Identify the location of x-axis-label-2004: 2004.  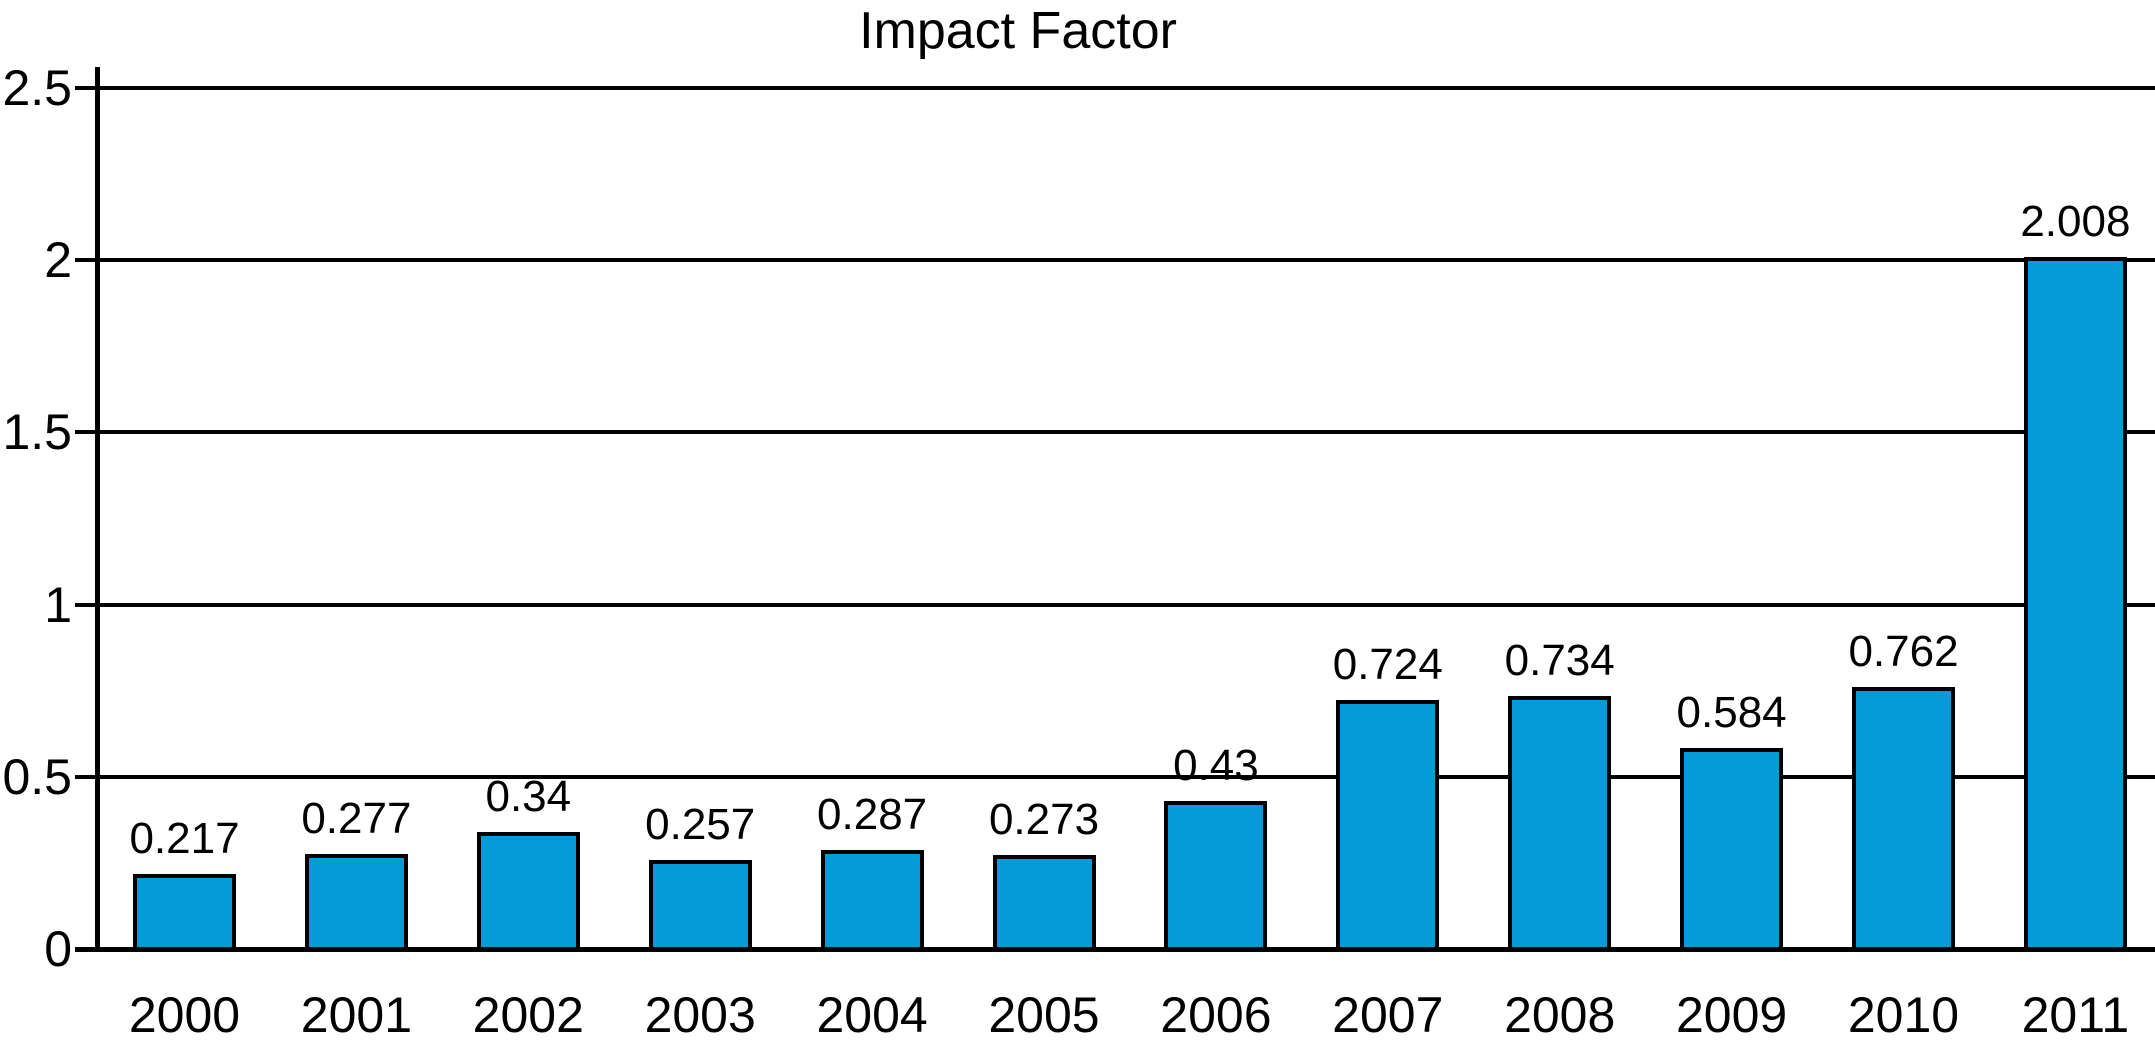
(872, 1015).